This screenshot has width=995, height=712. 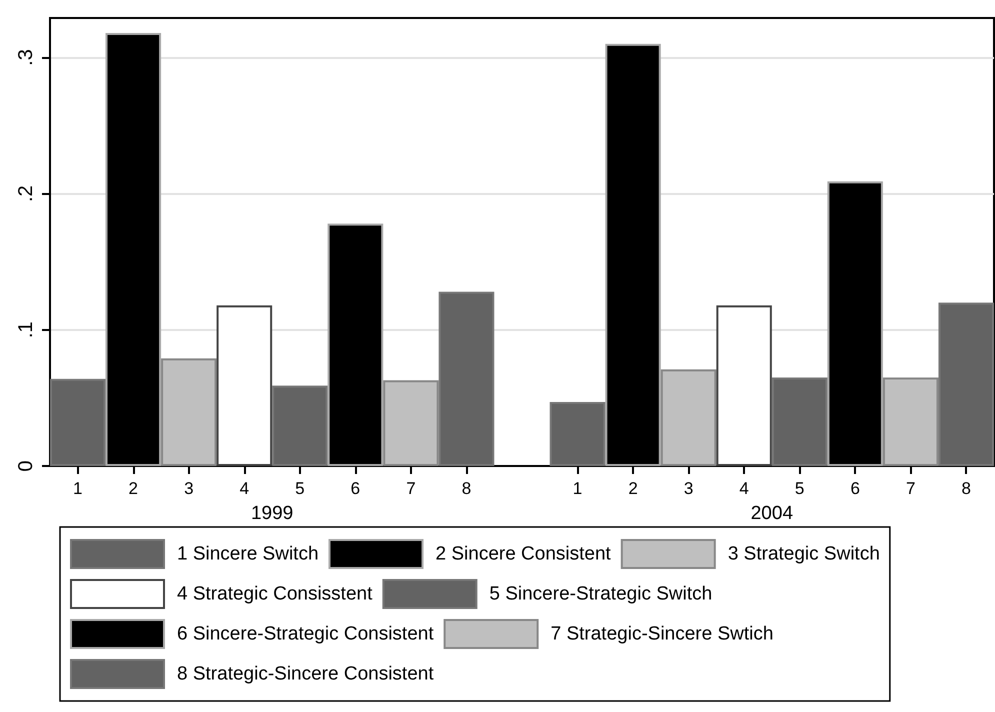 I want to click on y-tick-label: .3, so click(x=26, y=57).